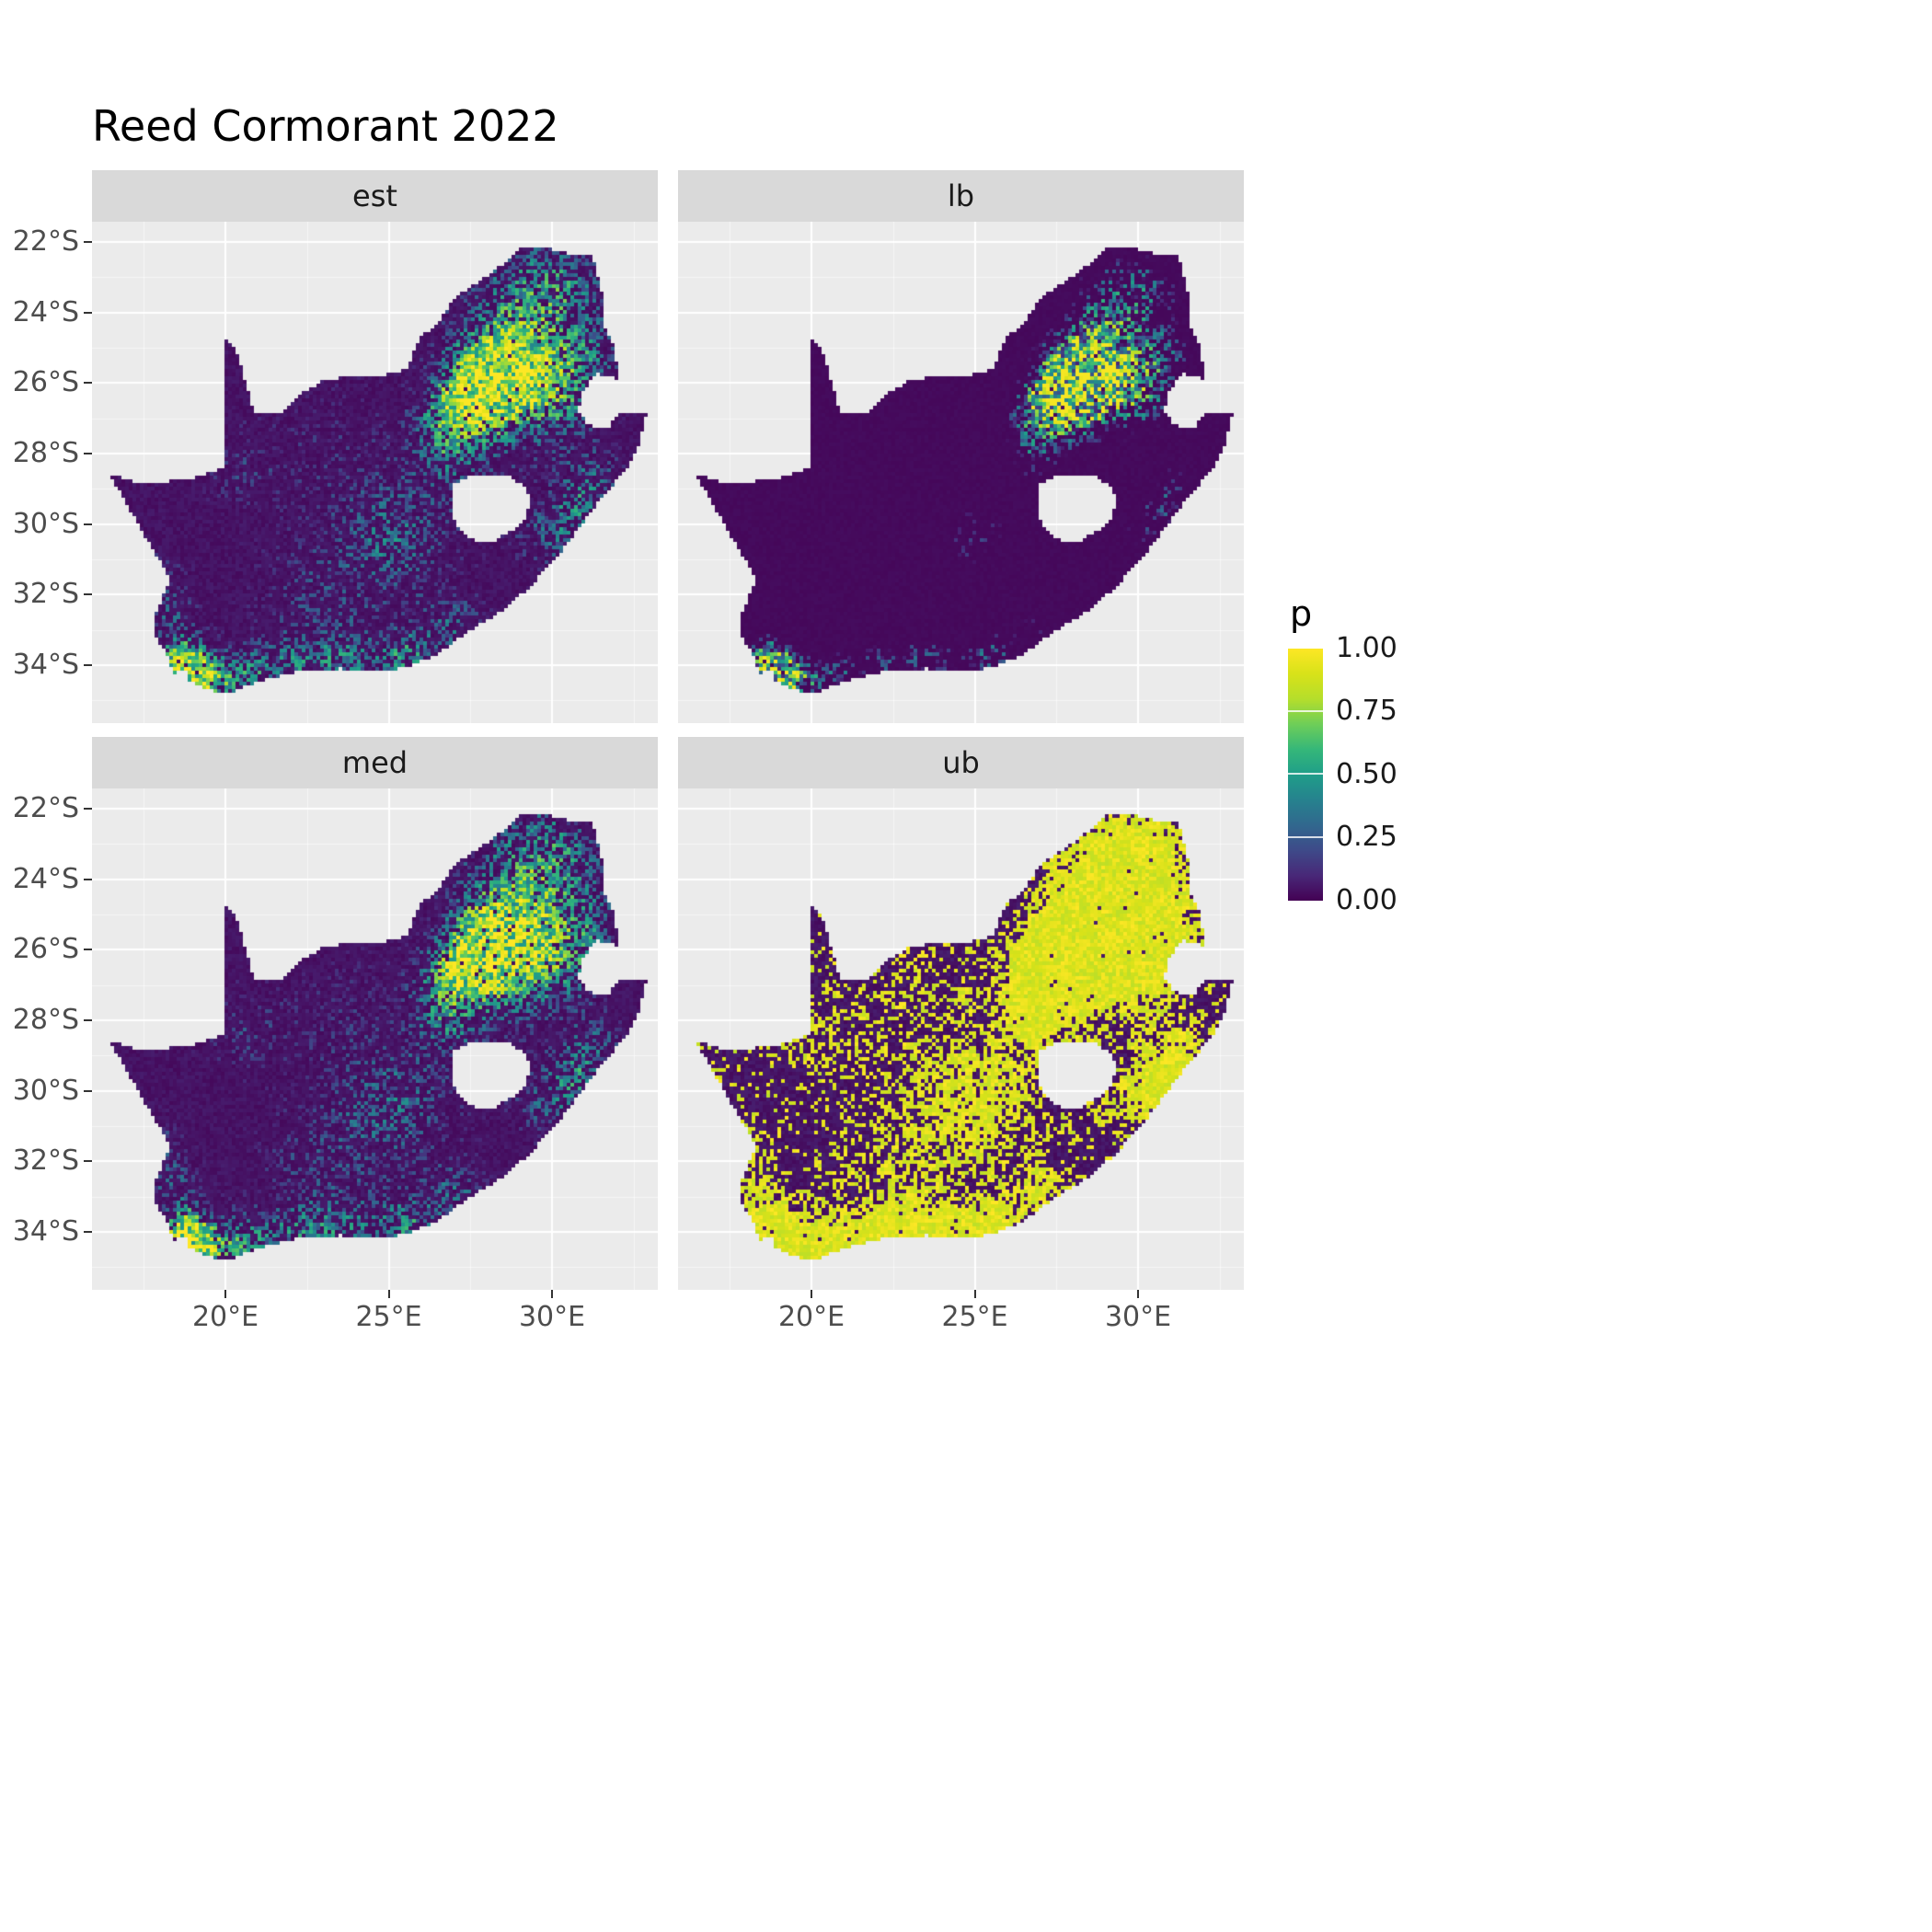 The height and width of the screenshot is (1932, 1932). I want to click on facet-strip-est: est, so click(375, 196).